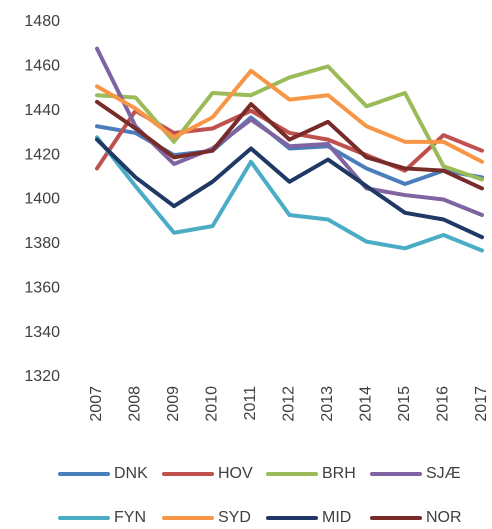 The height and width of the screenshot is (529, 492). Describe the element at coordinates (250, 403) in the screenshot. I see `x-tick-label: 2011` at that location.